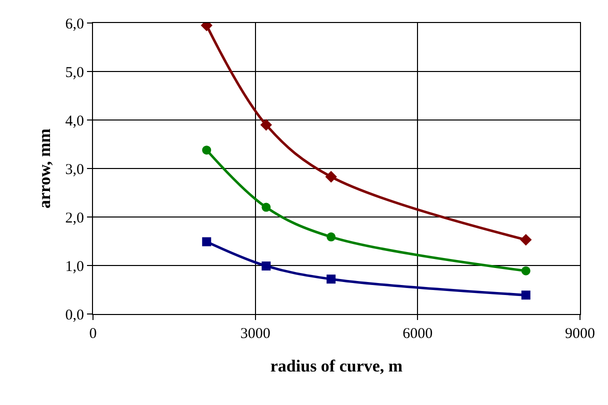  What do you see at coordinates (44, 168) in the screenshot?
I see `y-axis-title: arrow, mm` at bounding box center [44, 168].